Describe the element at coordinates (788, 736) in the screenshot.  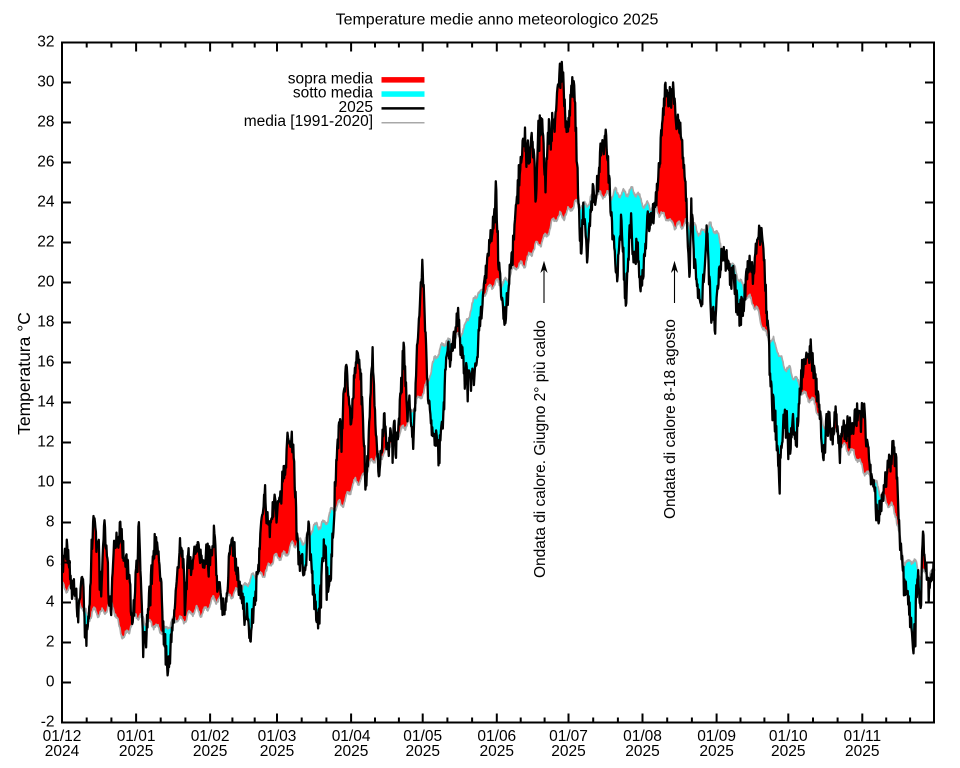
I see `svg-text: 01/10` at that location.